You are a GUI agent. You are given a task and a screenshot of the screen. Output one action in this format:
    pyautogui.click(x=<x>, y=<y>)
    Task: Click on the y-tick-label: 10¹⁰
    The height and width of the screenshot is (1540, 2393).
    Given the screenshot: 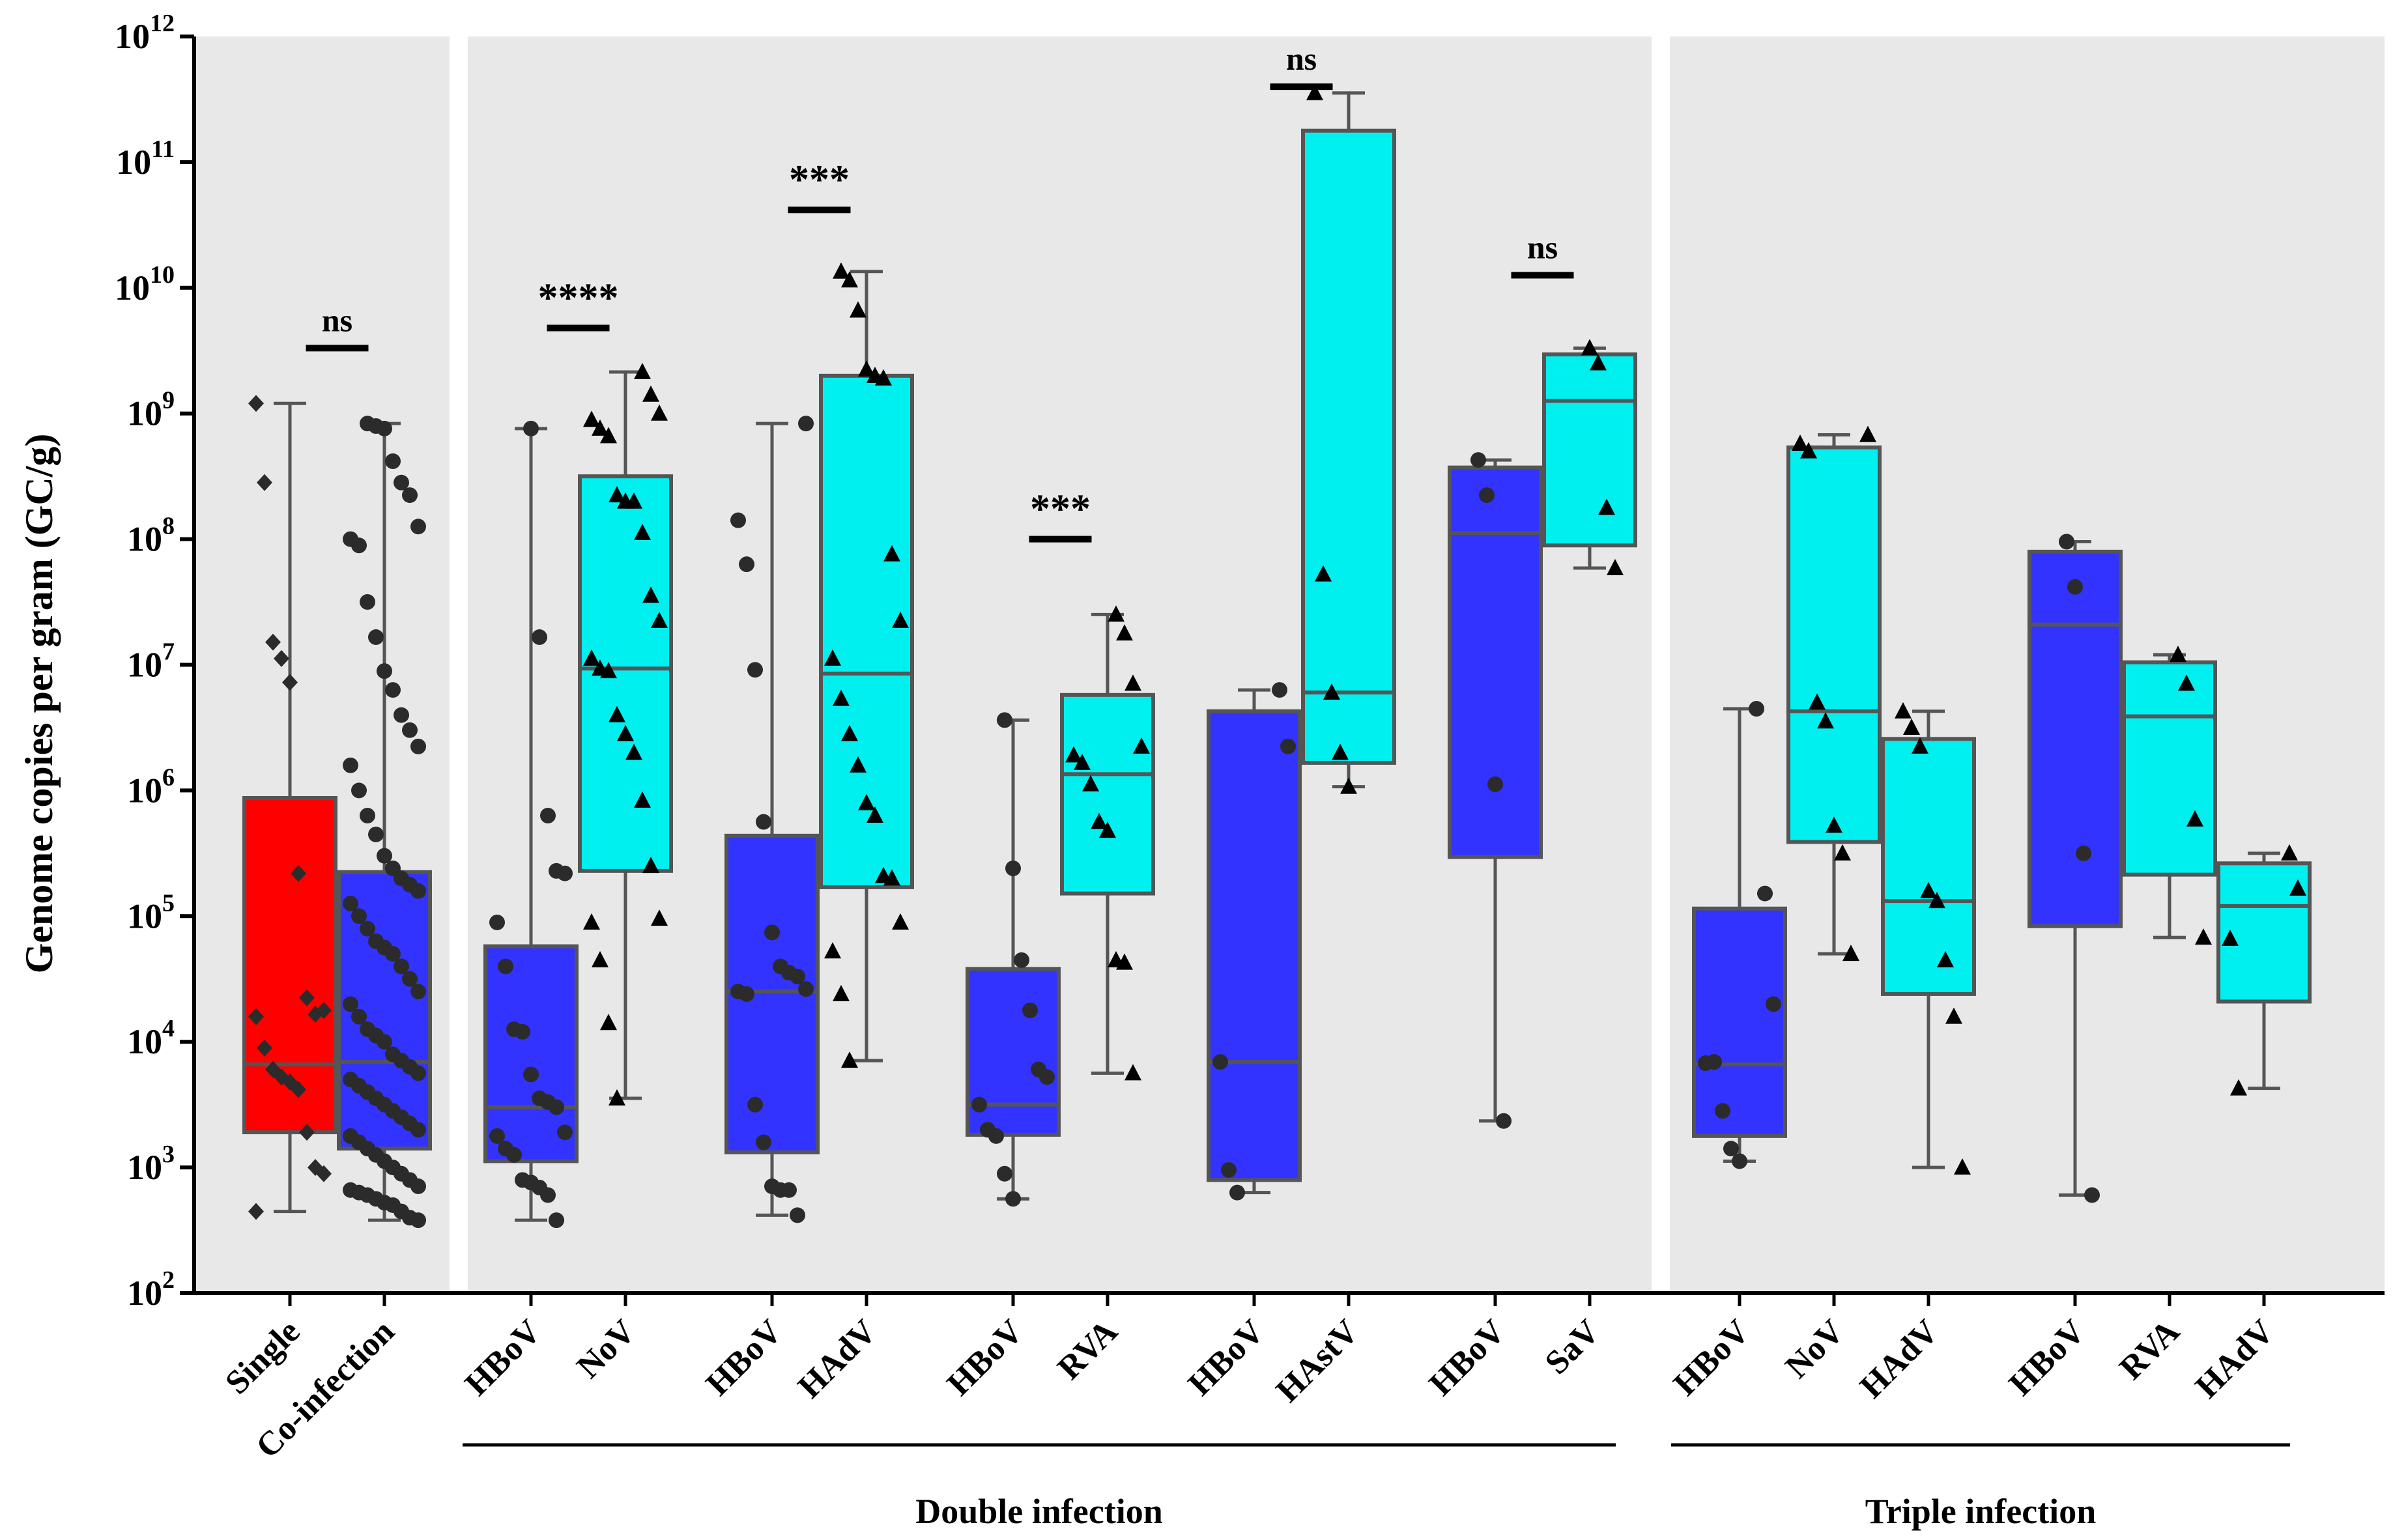 What is the action you would take?
    pyautogui.click(x=145, y=284)
    